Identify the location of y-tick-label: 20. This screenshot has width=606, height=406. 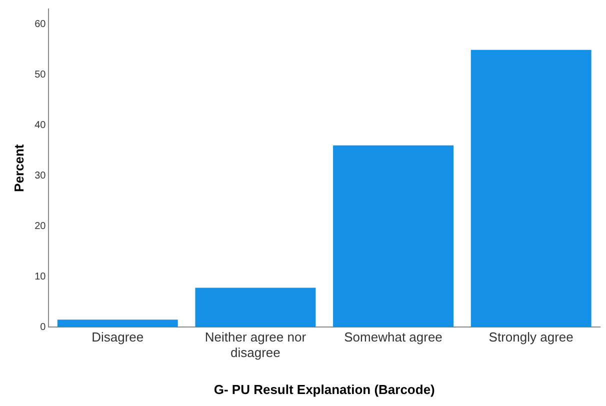
(40, 226).